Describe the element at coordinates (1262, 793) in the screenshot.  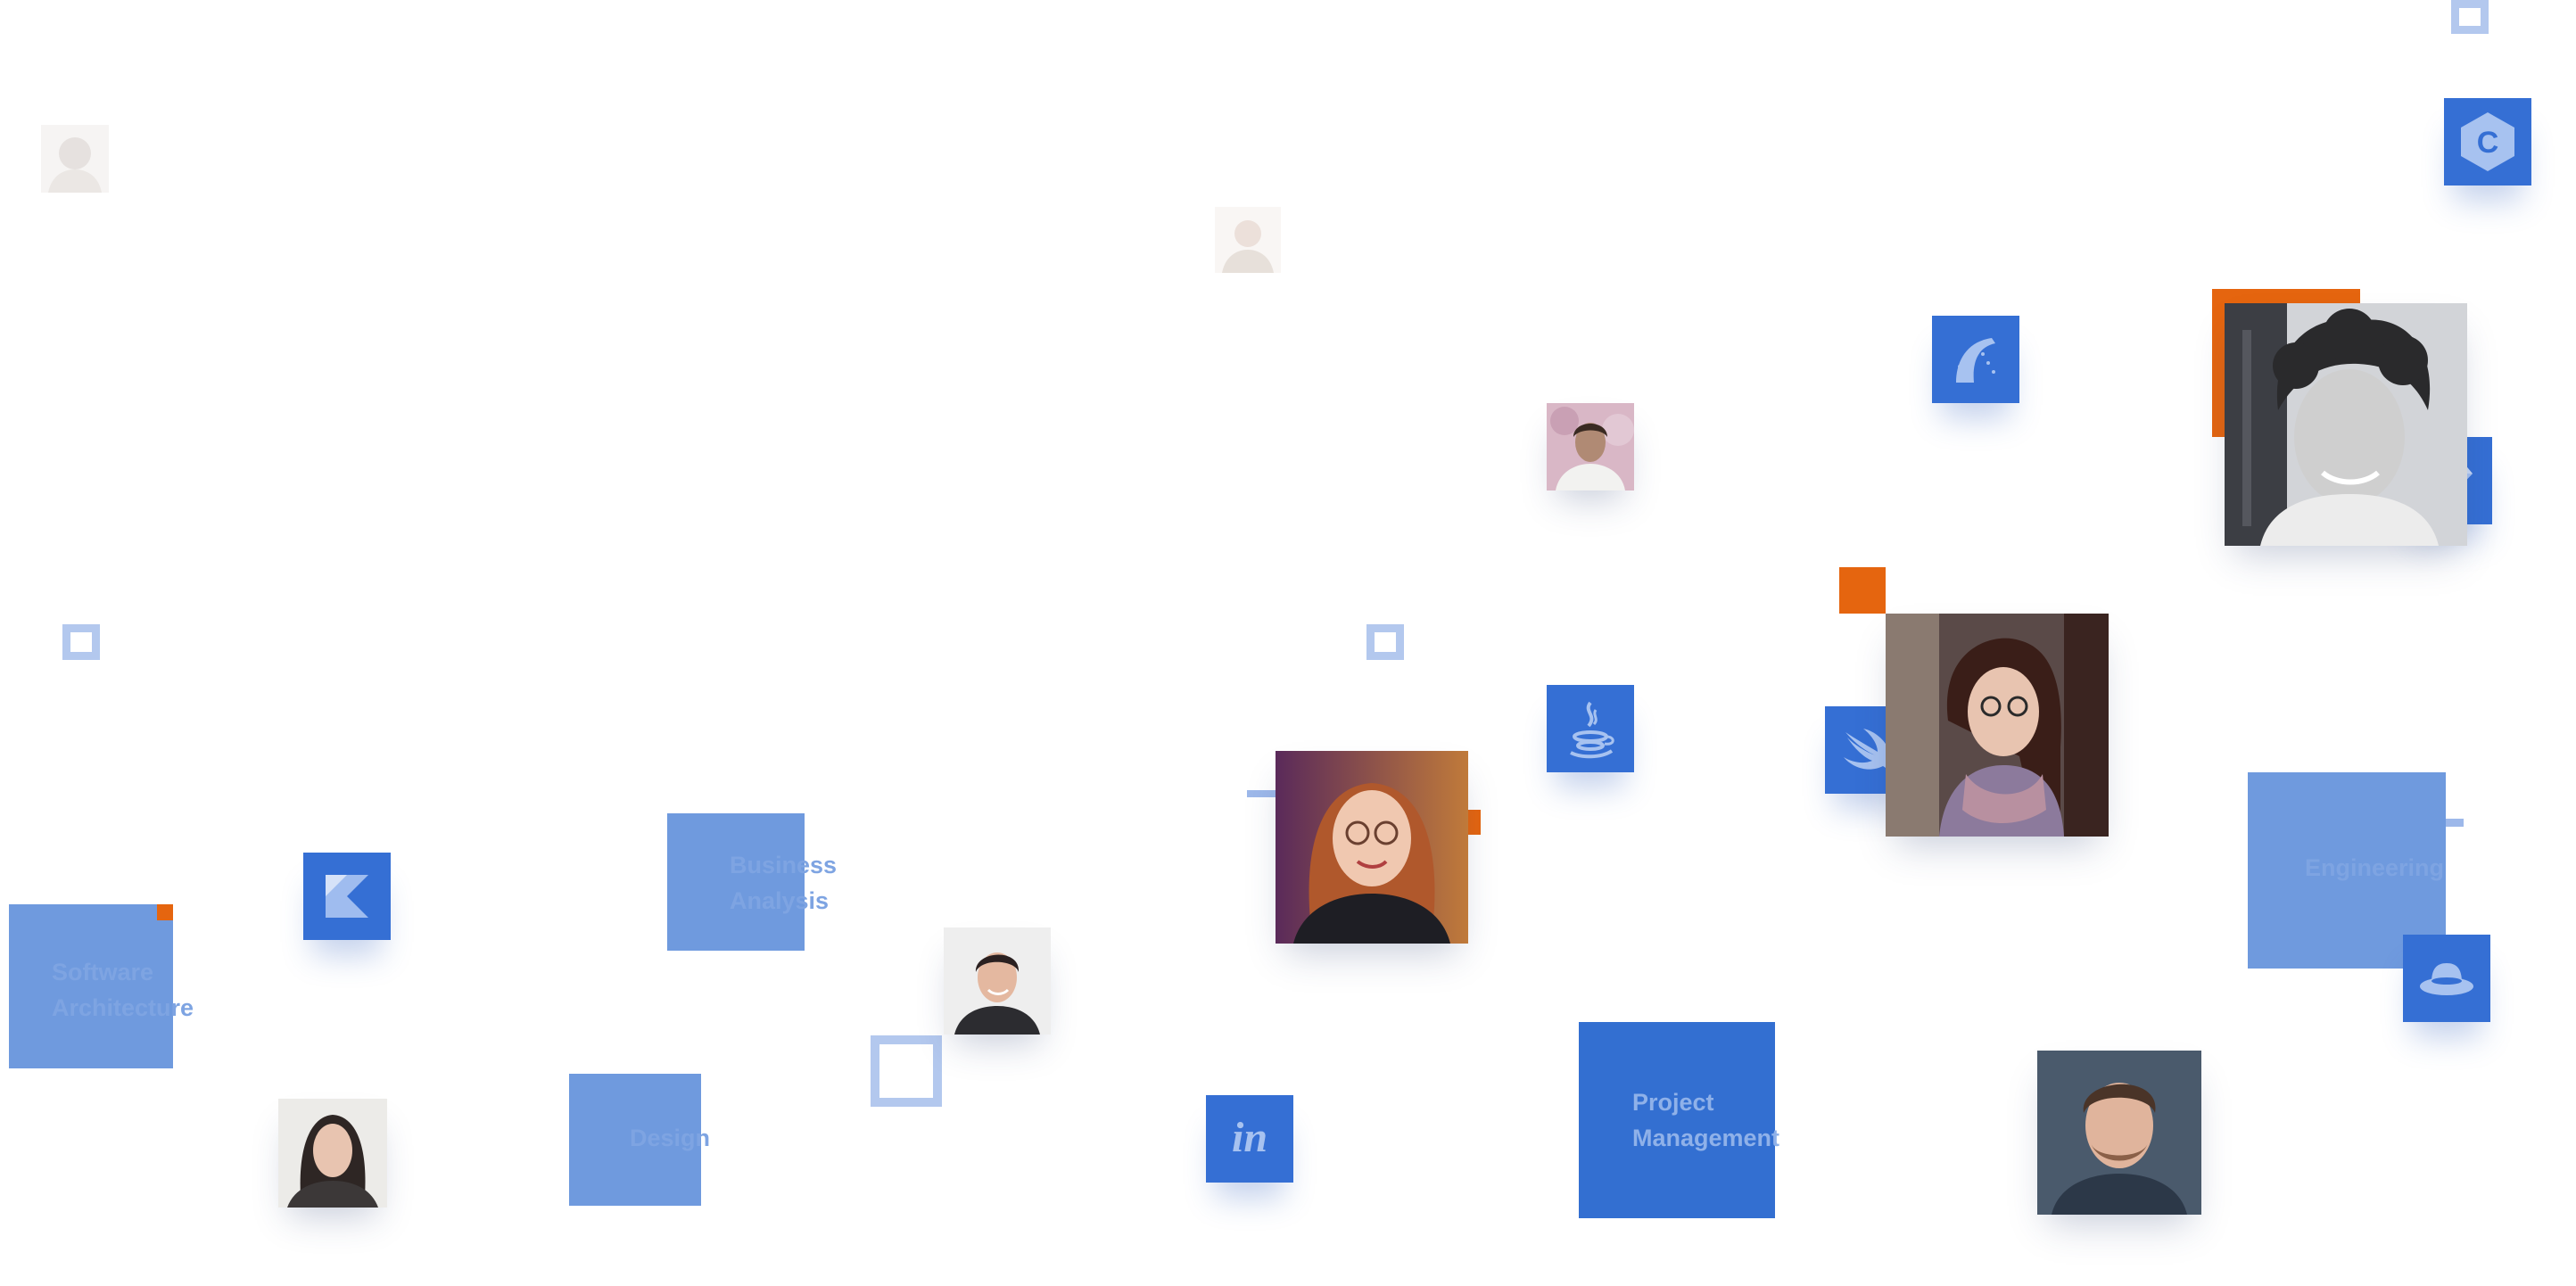
I see `accent-bar` at that location.